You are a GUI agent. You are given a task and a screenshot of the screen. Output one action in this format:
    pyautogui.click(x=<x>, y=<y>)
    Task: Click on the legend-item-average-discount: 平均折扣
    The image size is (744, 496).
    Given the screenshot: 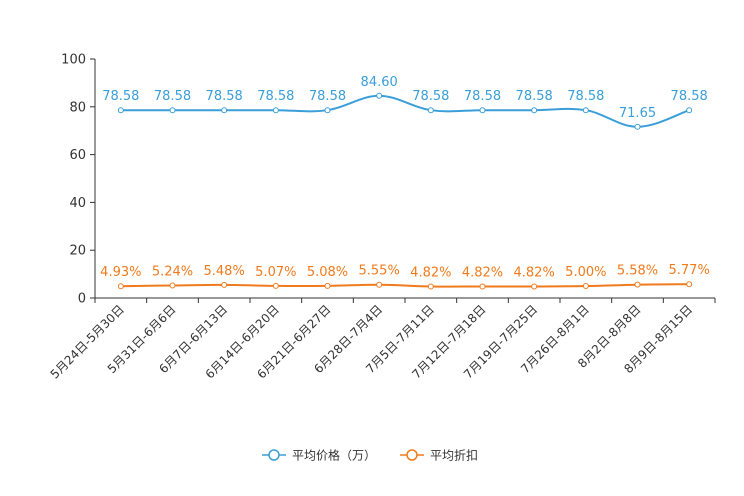 What is the action you would take?
    pyautogui.click(x=439, y=455)
    